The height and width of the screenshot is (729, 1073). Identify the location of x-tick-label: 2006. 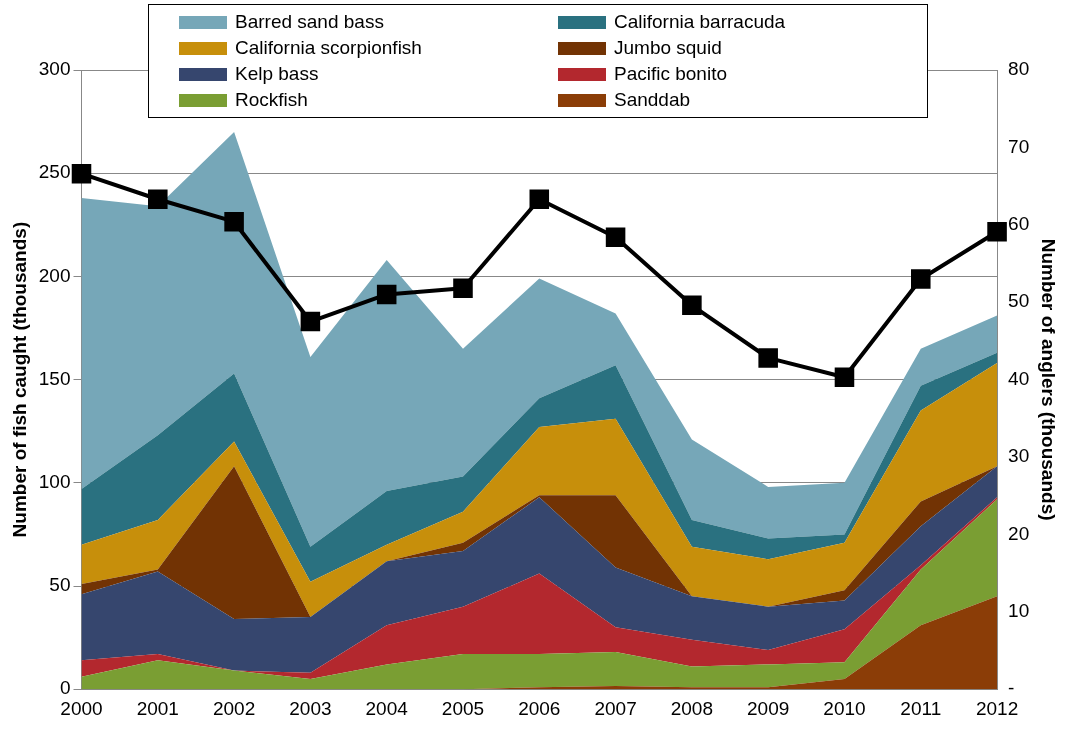
(539, 708).